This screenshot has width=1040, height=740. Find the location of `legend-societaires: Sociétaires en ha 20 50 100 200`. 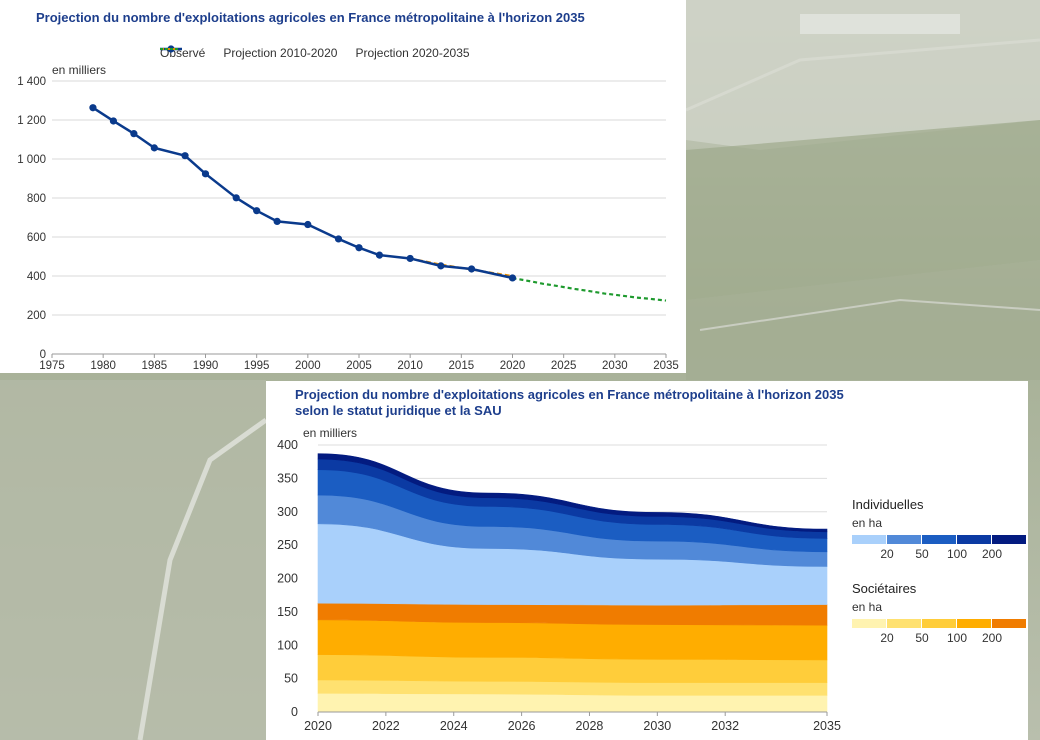

legend-societaires: Sociétaires en ha 20 50 100 200 is located at coordinates (940, 613).